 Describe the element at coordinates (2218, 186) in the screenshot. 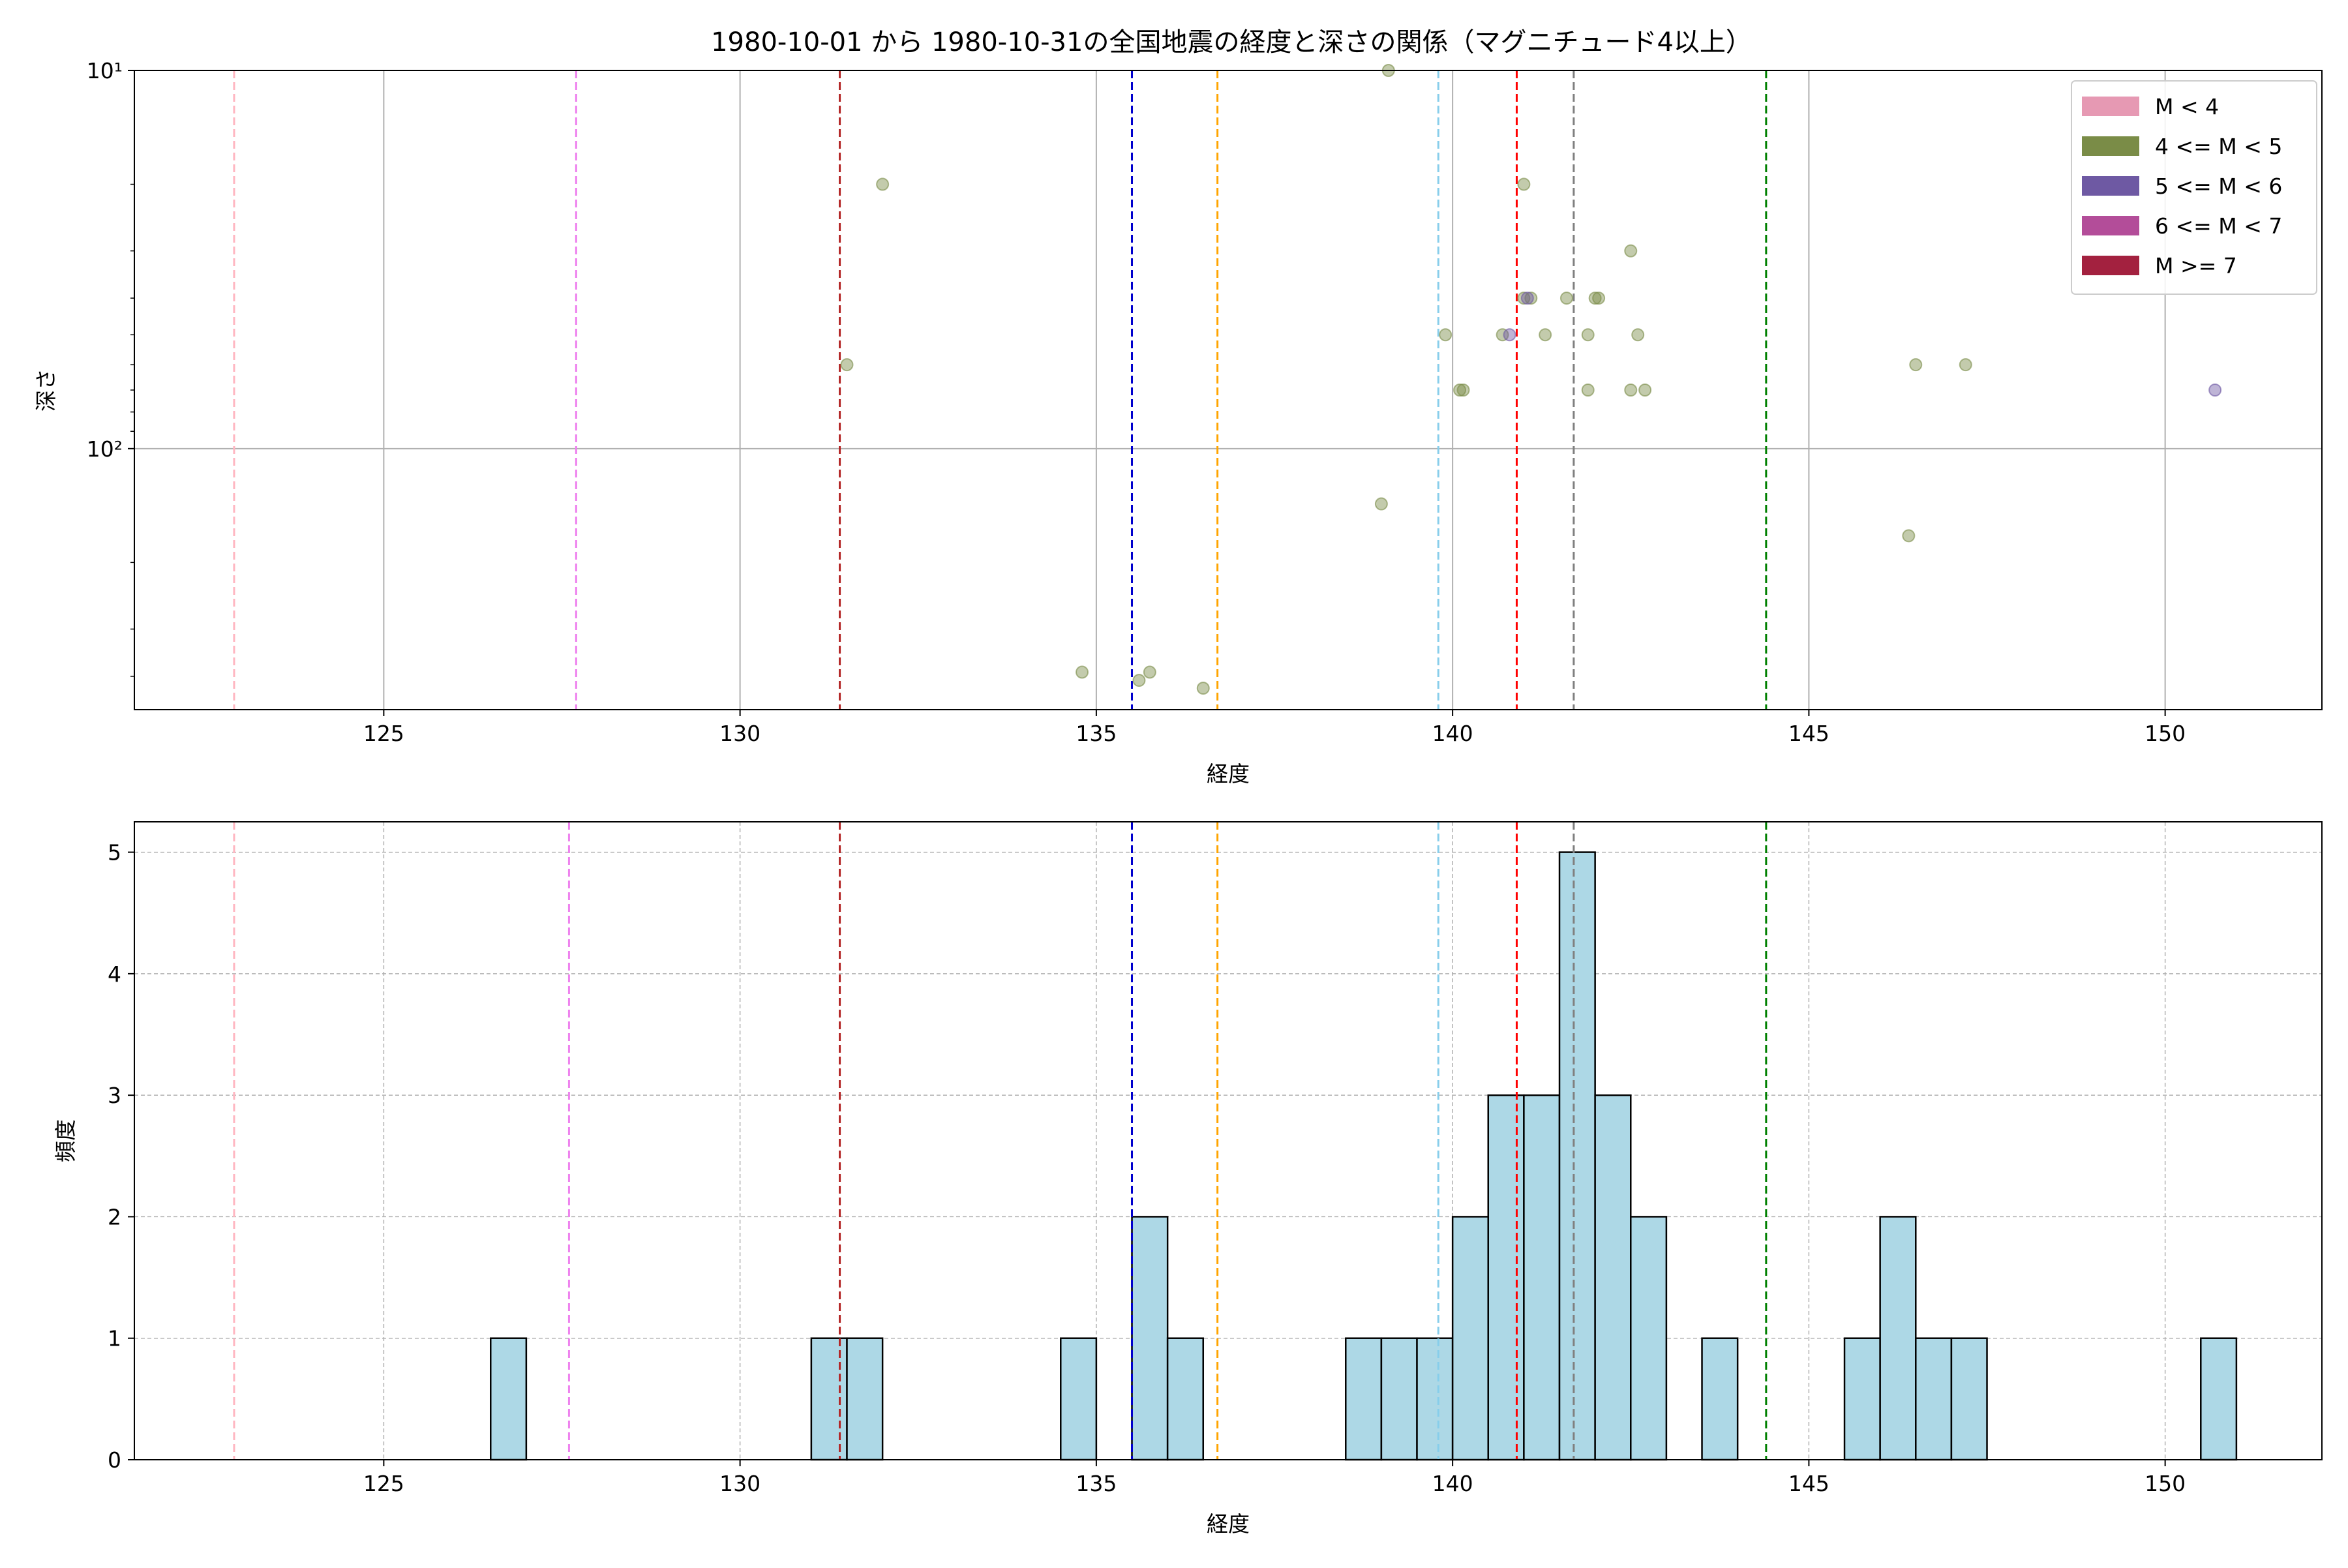

I see `legend-label: 5 <= M < 6` at that location.